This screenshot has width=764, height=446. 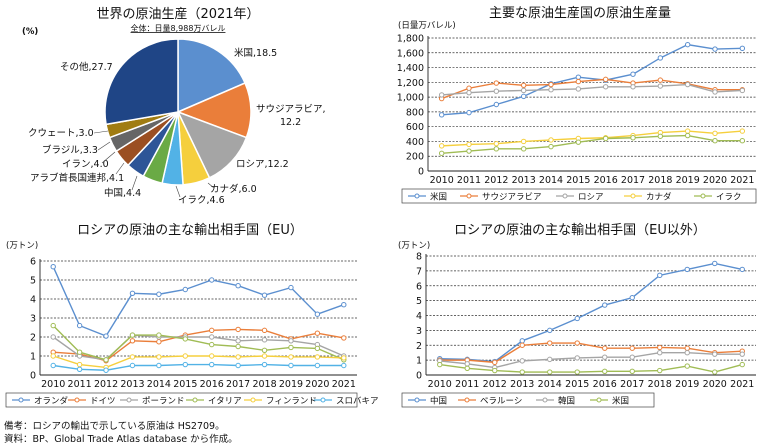 I want to click on eu-exports-x-tick-label: 2020, so click(x=317, y=384).